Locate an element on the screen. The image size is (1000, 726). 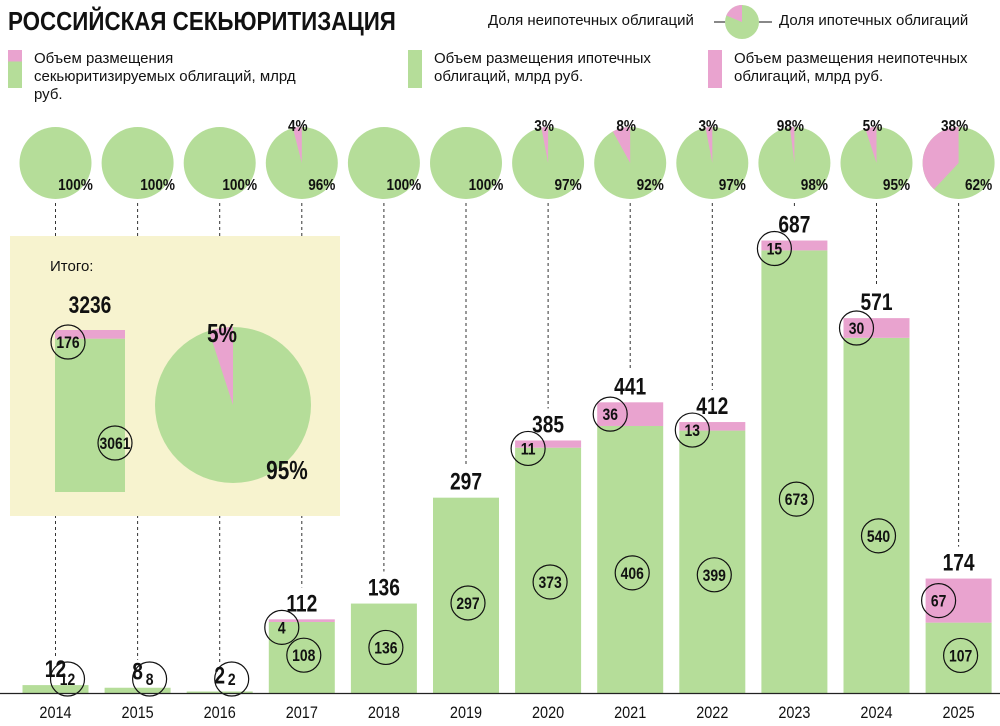
pie-nonmortgage-2023 is located at coordinates (792, 144).